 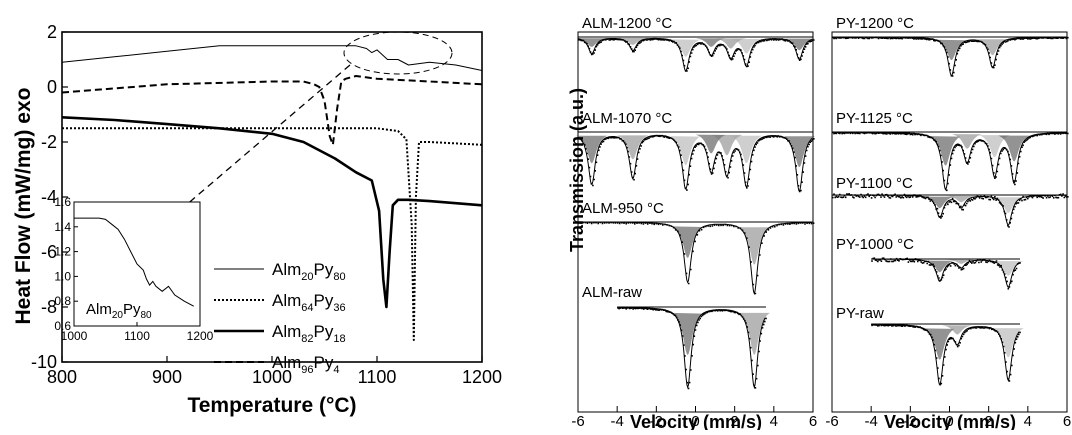 What do you see at coordinates (134, 262) in the screenshot?
I see `inset-curve` at bounding box center [134, 262].